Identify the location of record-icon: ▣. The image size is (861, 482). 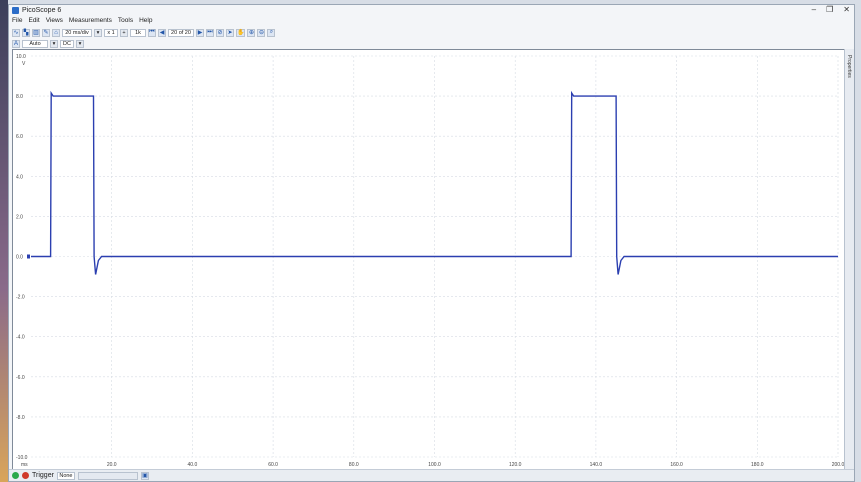
(144, 475).